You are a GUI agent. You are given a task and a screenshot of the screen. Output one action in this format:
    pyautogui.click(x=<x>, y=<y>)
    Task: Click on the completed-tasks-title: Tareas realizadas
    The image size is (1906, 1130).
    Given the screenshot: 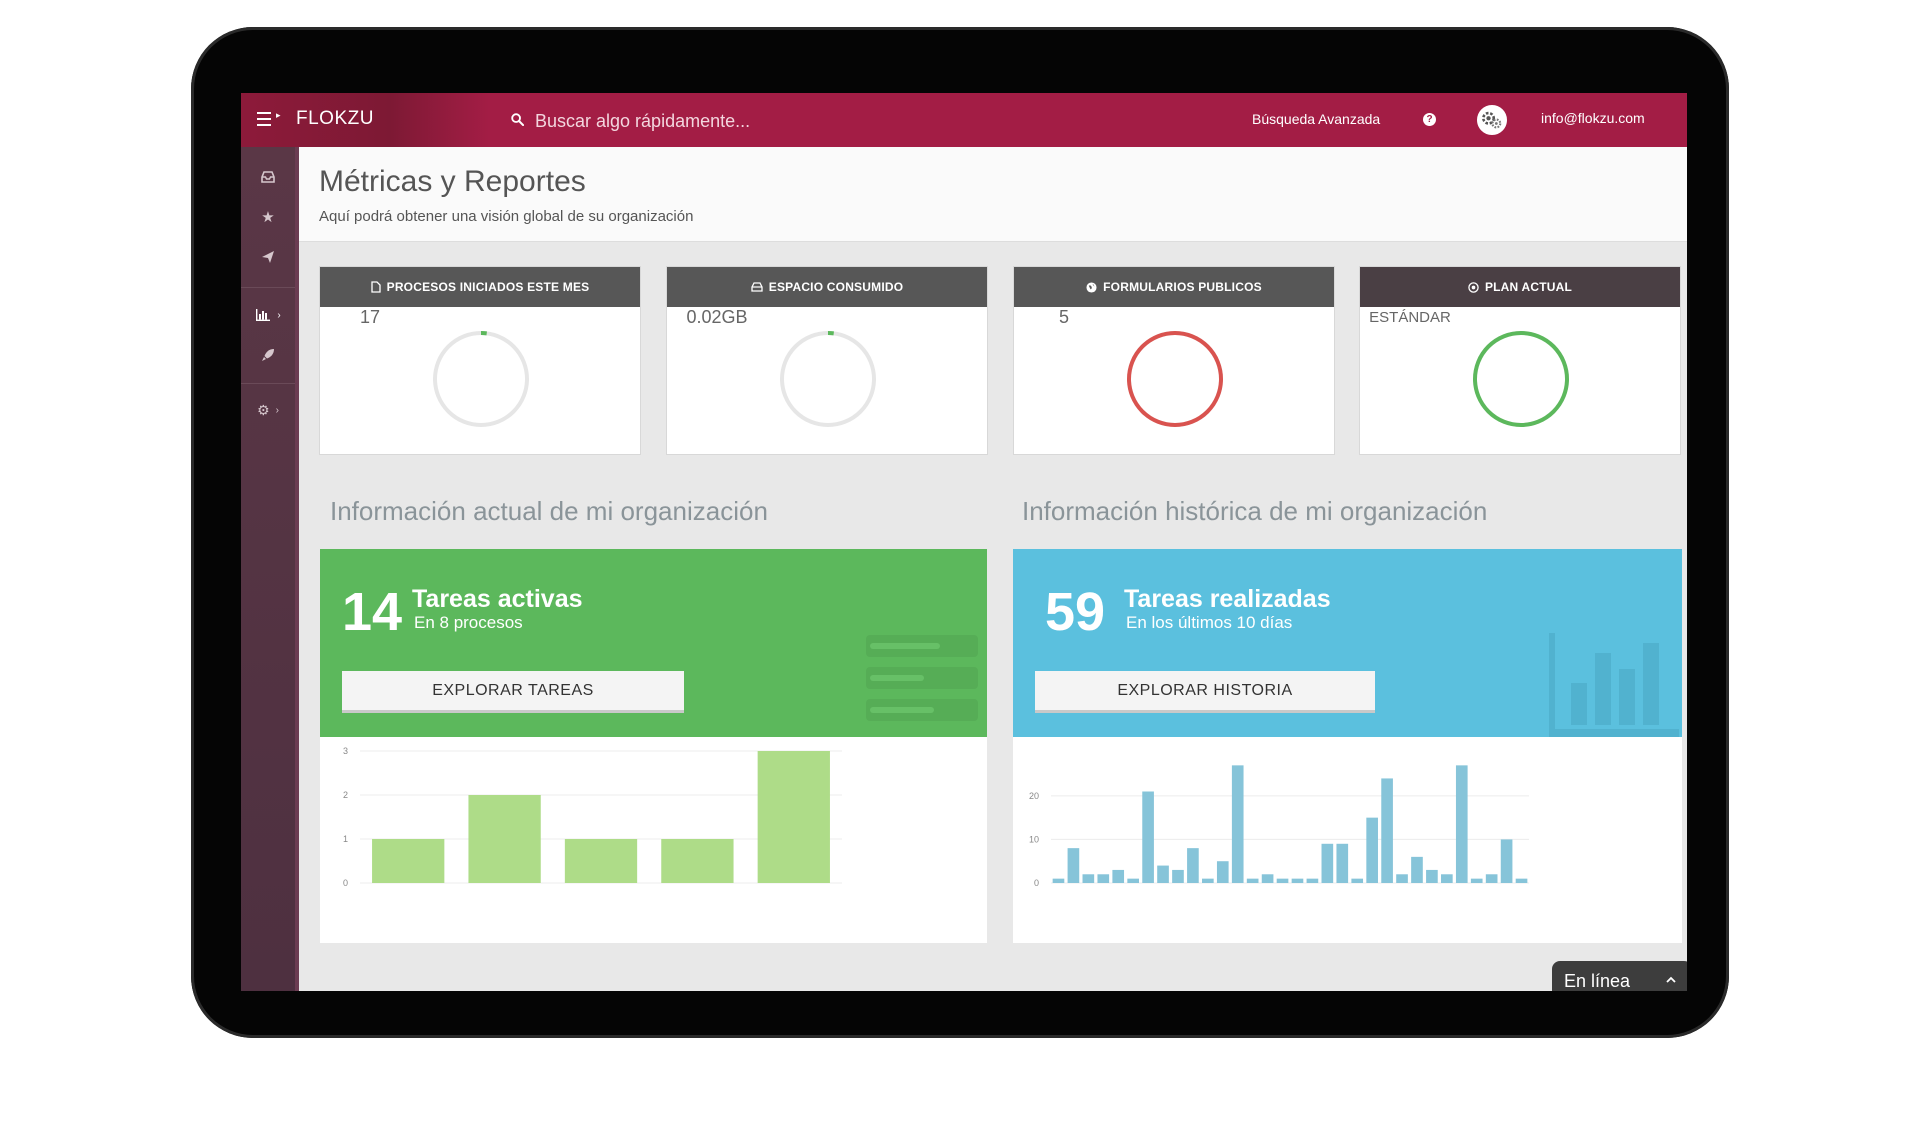 What is the action you would take?
    pyautogui.click(x=1227, y=599)
    